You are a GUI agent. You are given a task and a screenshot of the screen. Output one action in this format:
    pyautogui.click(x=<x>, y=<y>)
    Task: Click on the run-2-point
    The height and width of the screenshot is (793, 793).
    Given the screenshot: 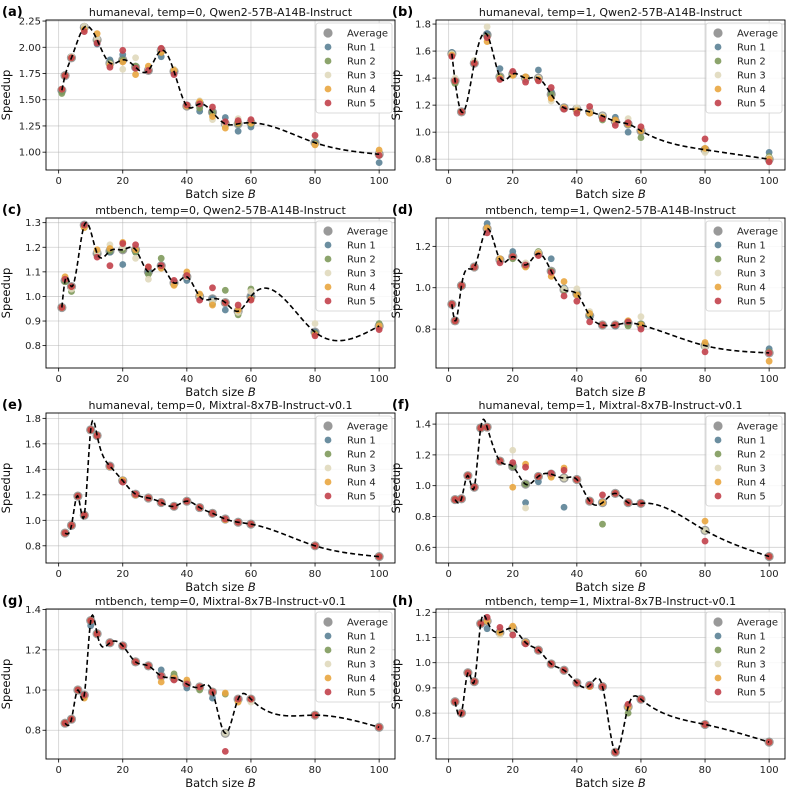 What is the action you would take?
    pyautogui.click(x=225, y=290)
    